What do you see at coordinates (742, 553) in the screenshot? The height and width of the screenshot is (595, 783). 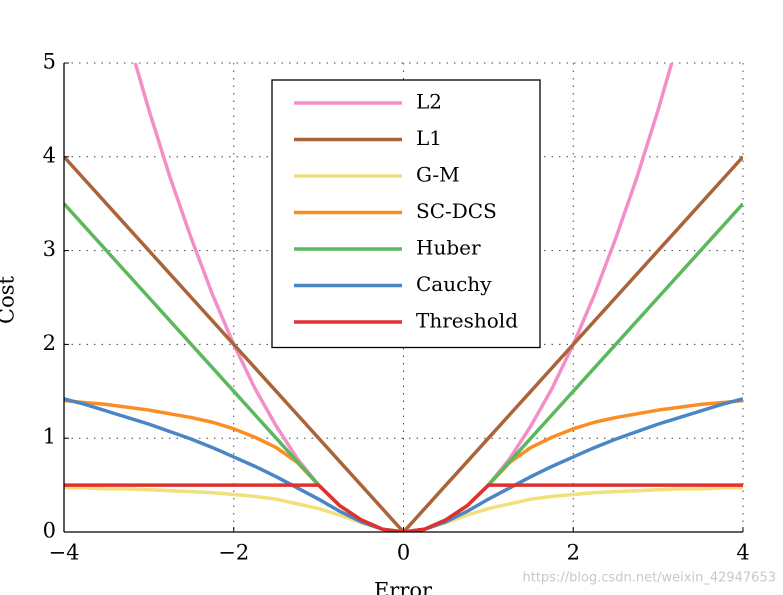 I see `x-tick-label: 4` at bounding box center [742, 553].